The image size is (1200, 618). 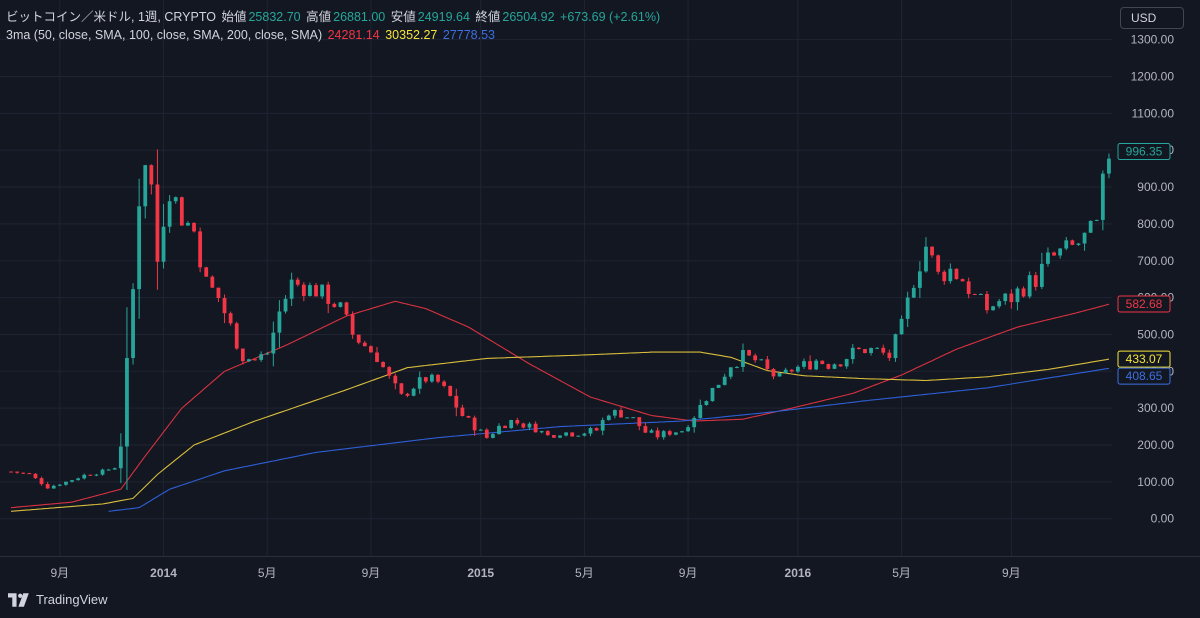 What do you see at coordinates (60, 573) in the screenshot?
I see `time-tick-label: 9月` at bounding box center [60, 573].